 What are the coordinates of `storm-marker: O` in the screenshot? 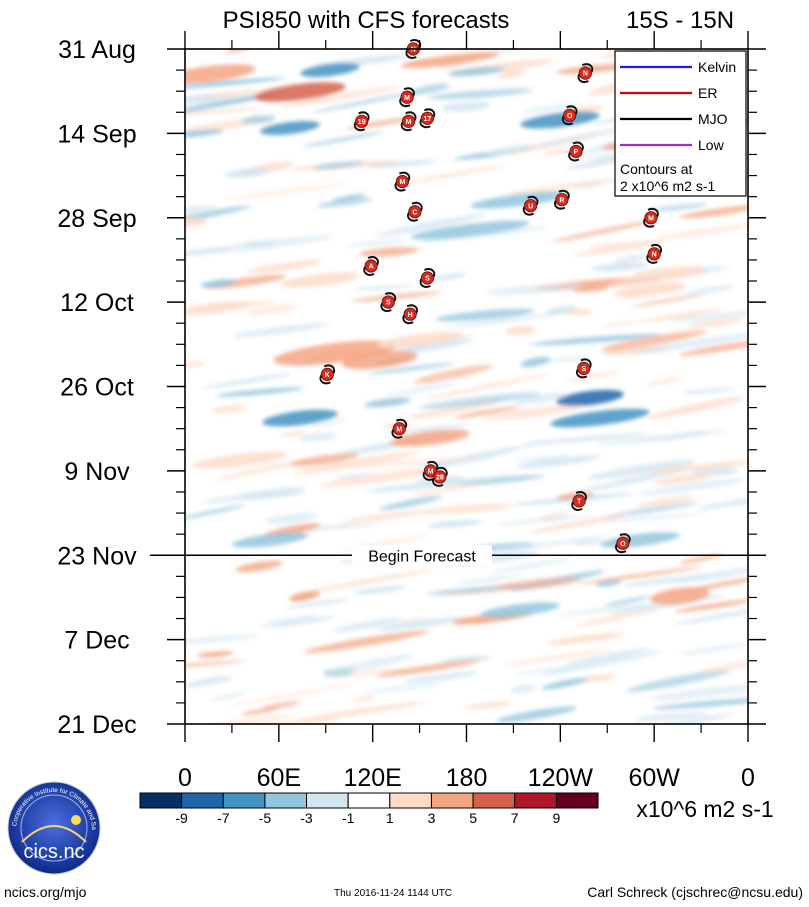 It's located at (569, 115).